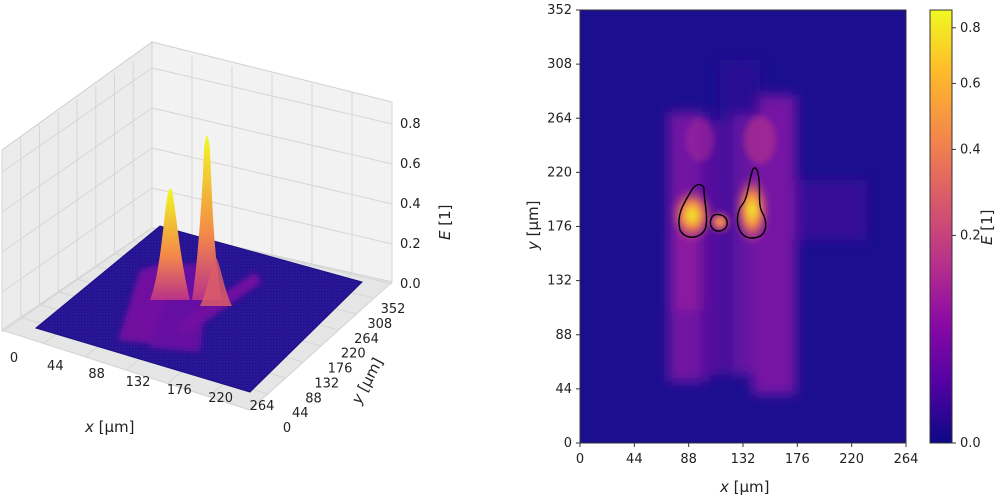 This screenshot has height=500, width=1000. I want to click on surface-xtick-label: 220, so click(220, 398).